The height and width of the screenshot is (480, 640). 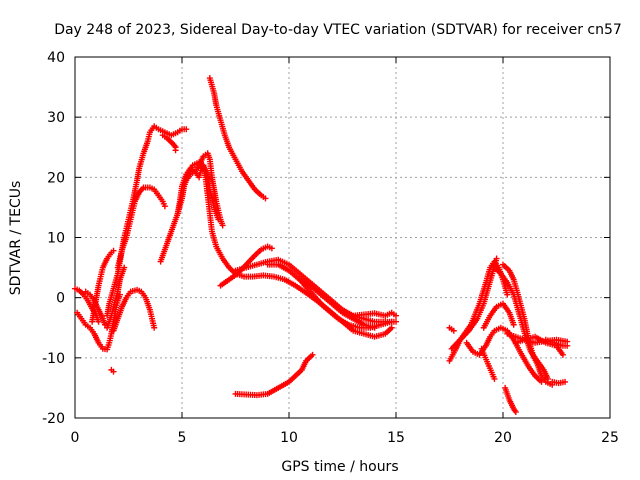 What do you see at coordinates (503, 438) in the screenshot?
I see `x-tick-label: 20` at bounding box center [503, 438].